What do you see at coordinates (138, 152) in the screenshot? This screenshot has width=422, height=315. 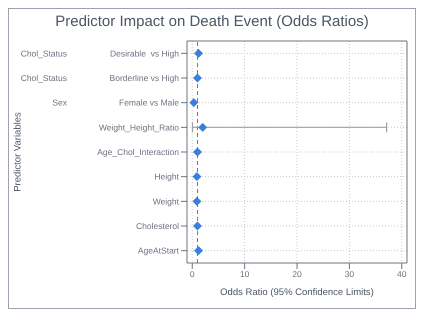 I see `y-tick-label: Age_Chol_Interaction` at bounding box center [138, 152].